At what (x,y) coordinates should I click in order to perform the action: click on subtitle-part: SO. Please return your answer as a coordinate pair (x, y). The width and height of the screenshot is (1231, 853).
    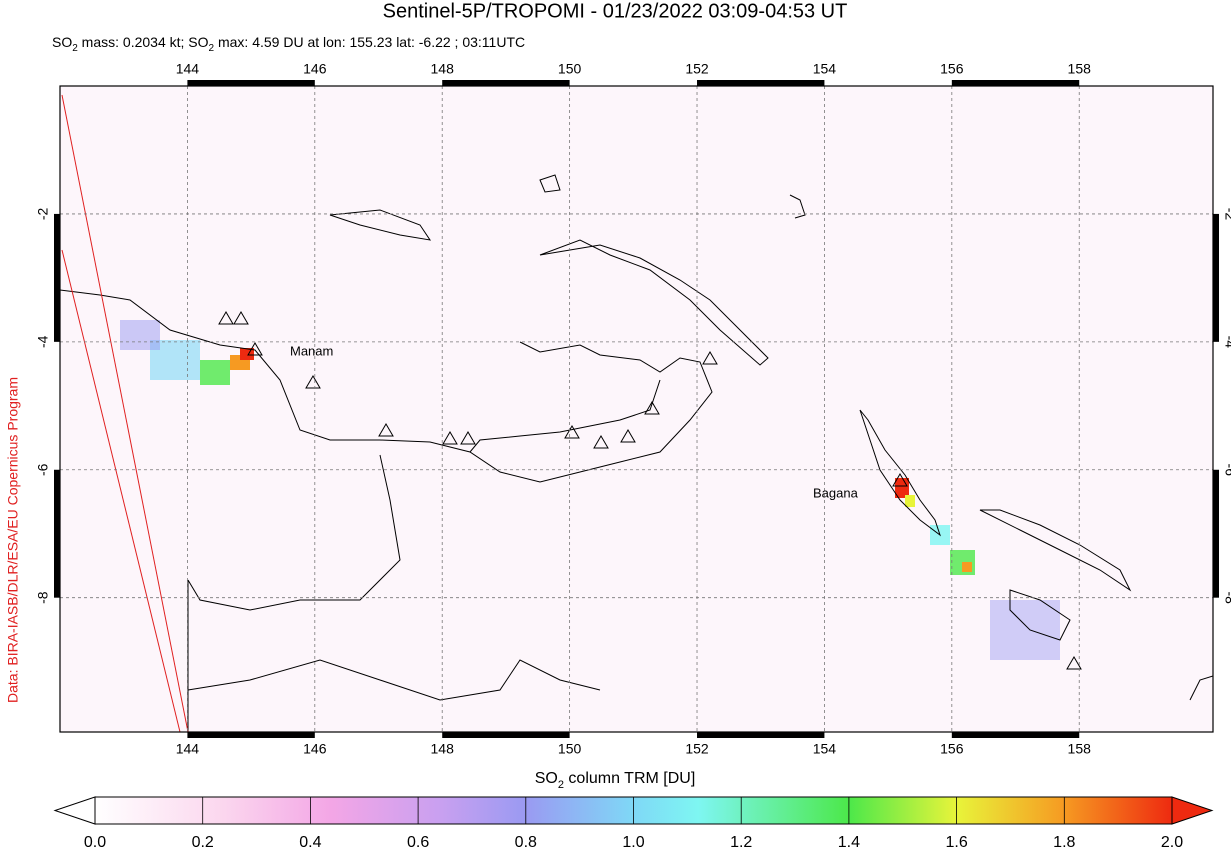
    Looking at the image, I should click on (62, 42).